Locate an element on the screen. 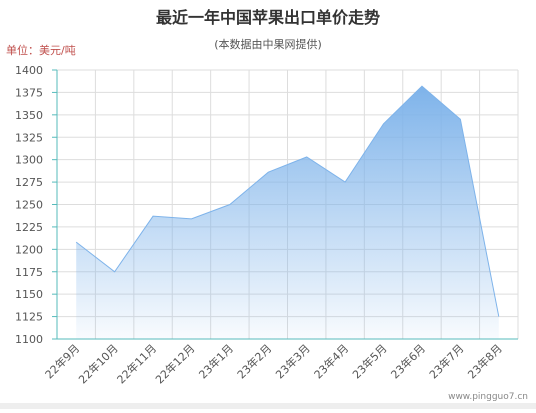 The image size is (536, 413). x-tick-label: 23年5月 is located at coordinates (369, 361).